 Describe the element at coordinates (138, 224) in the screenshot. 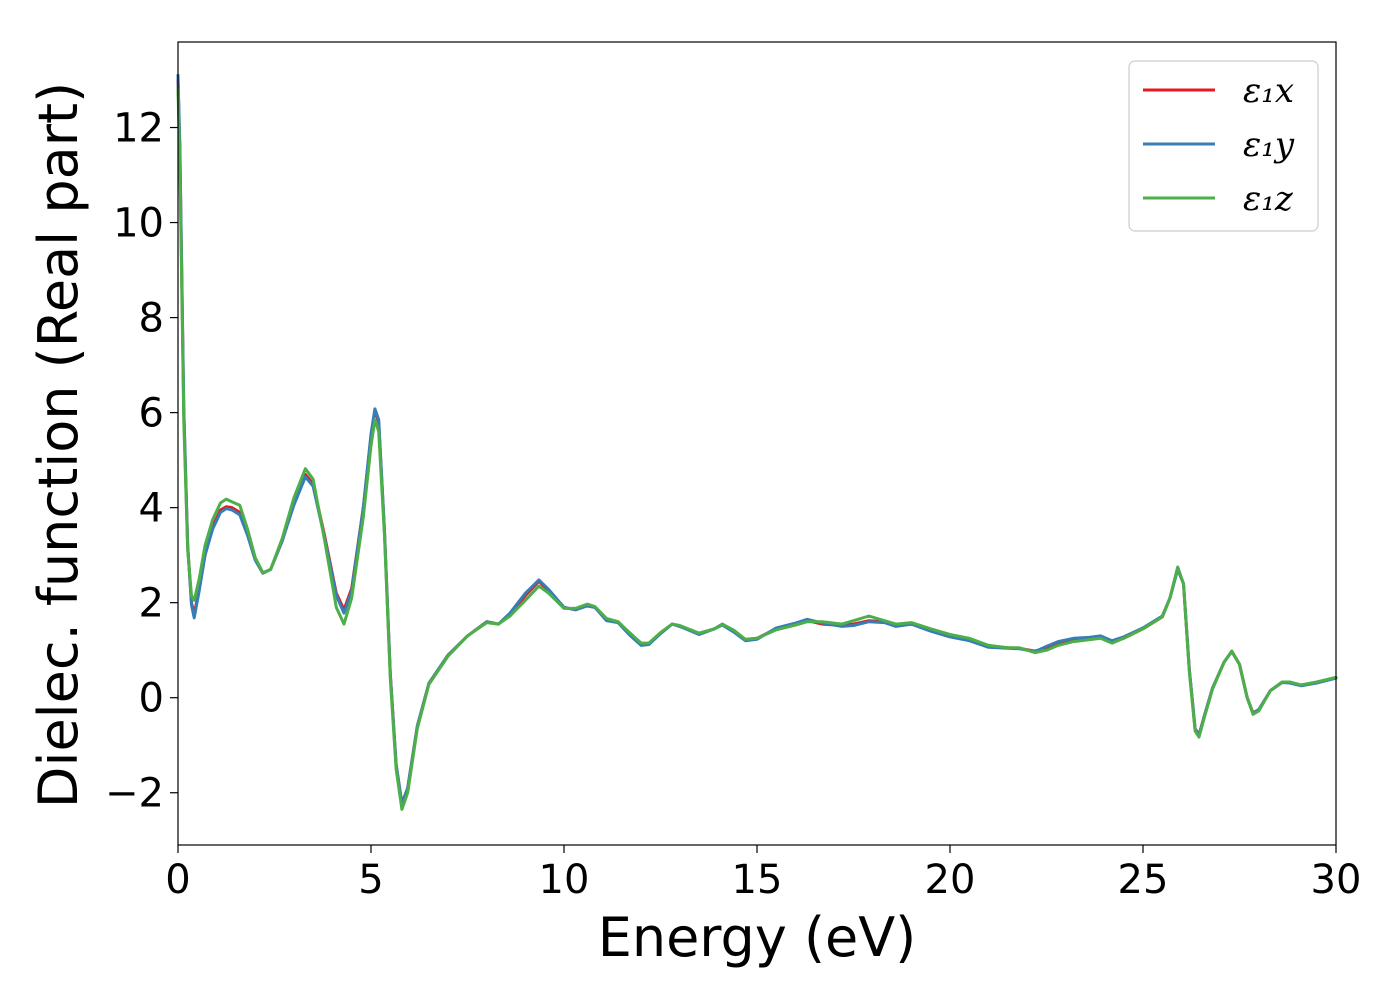

I see `y-tick-label: 10` at that location.